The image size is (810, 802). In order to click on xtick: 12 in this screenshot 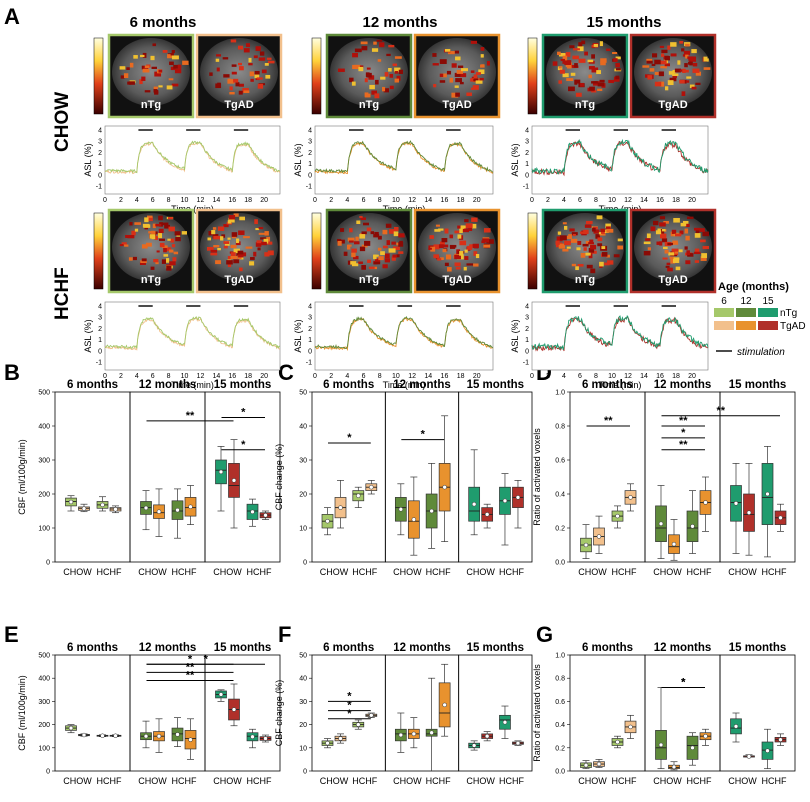, I will do `click(412, 200)`.